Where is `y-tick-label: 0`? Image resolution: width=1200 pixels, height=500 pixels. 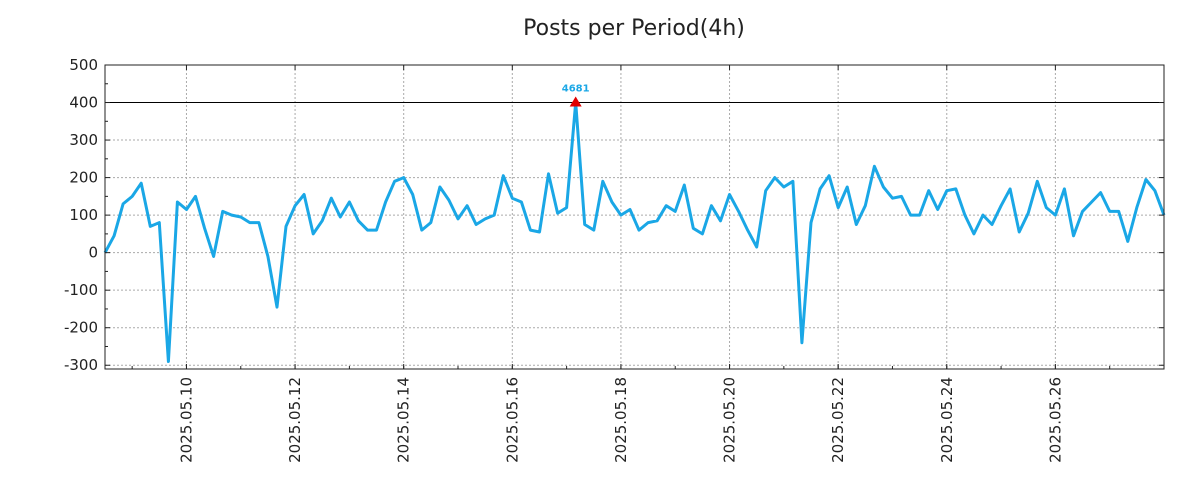
y-tick-label: 0 is located at coordinates (93, 253).